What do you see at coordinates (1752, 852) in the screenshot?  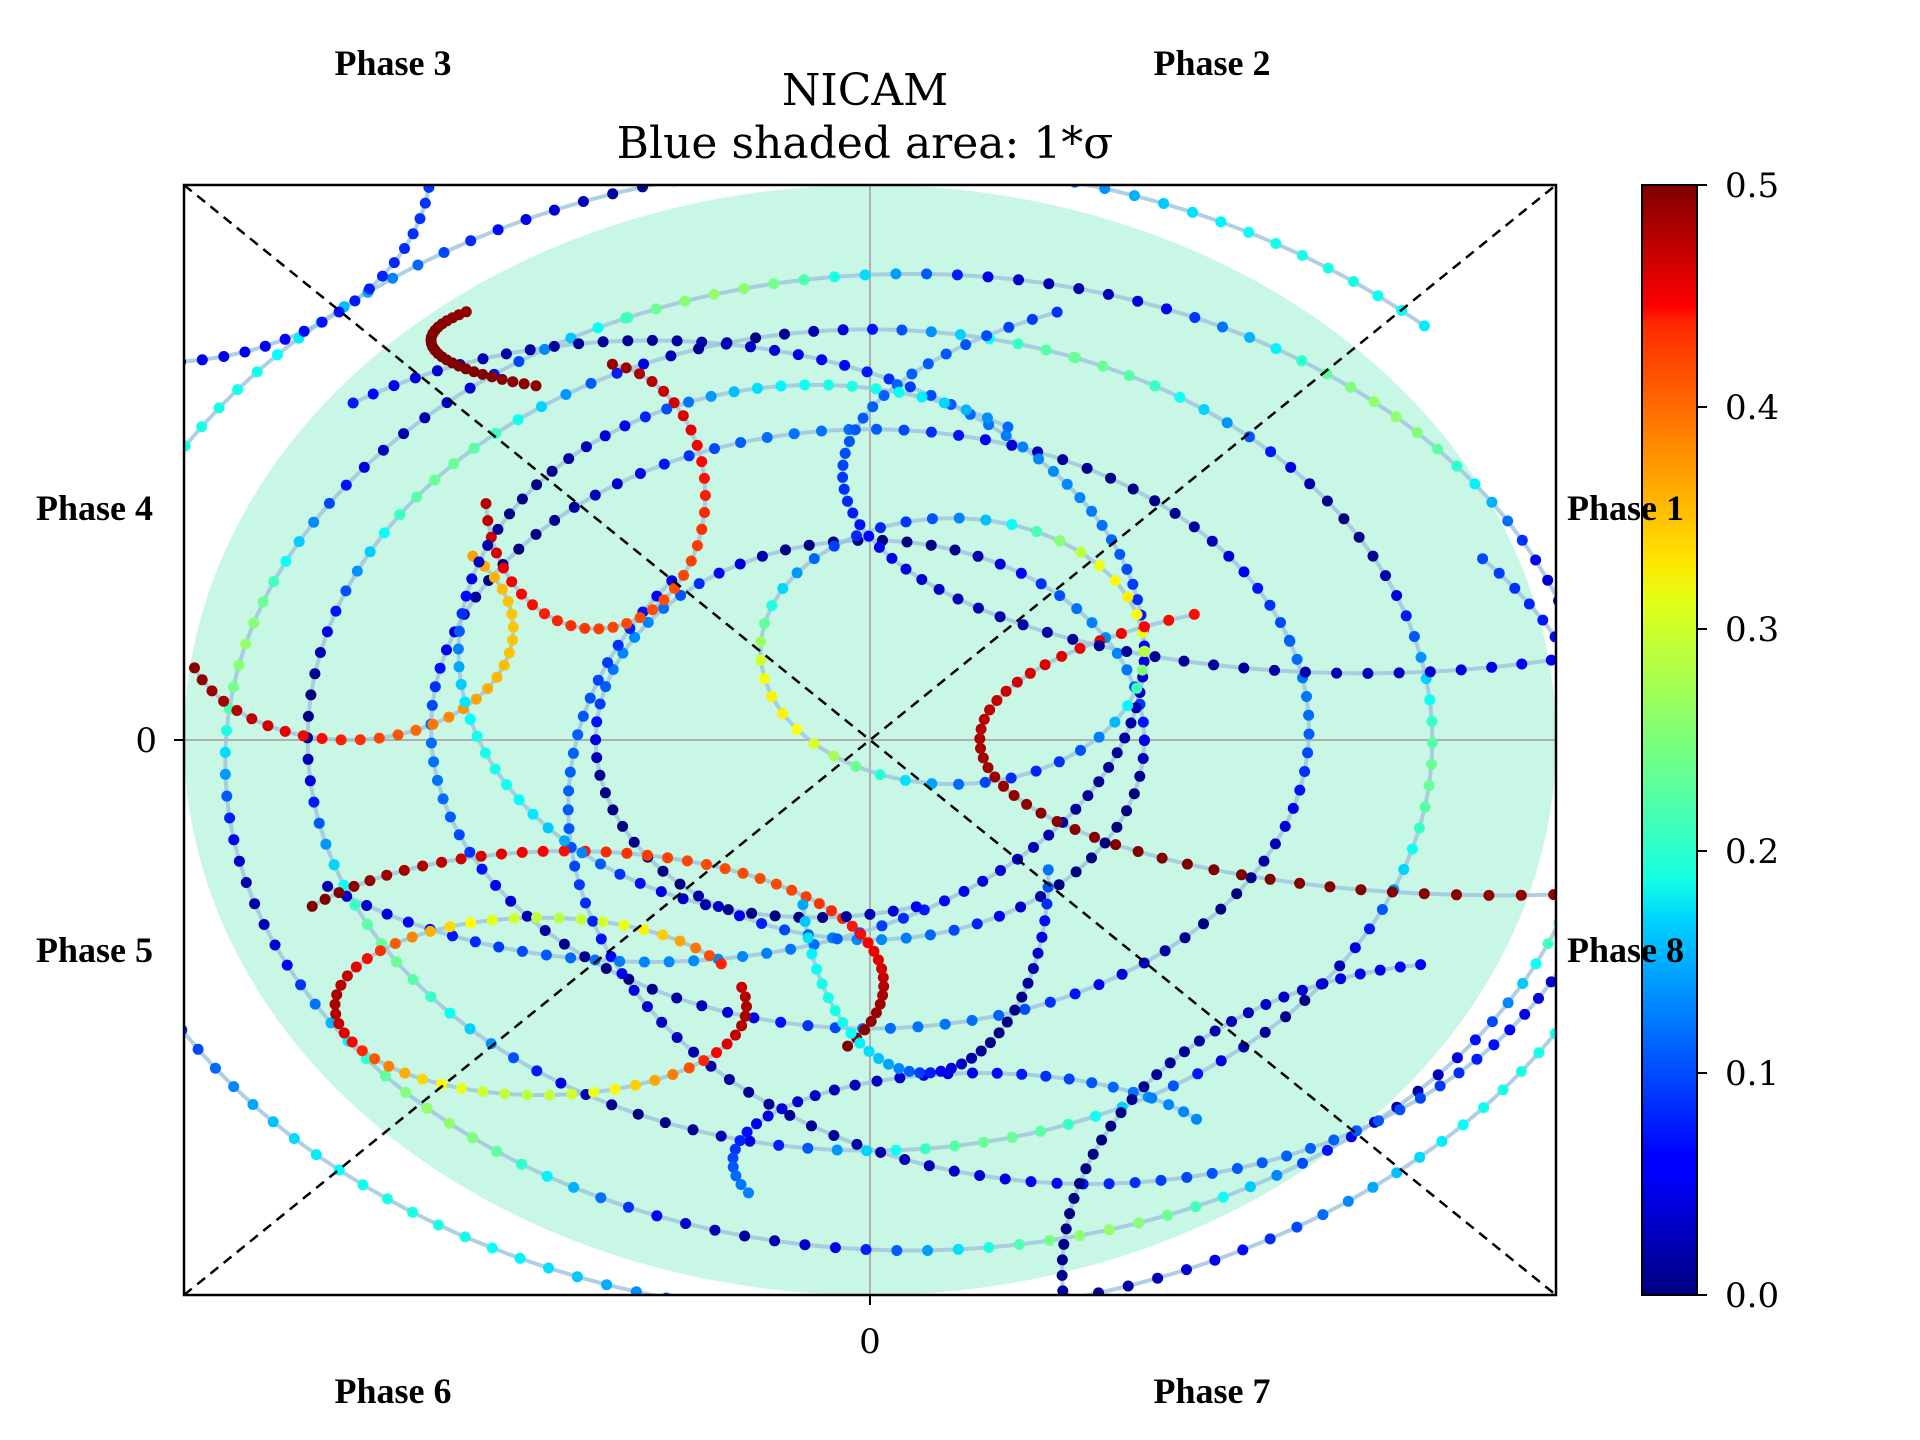 I see `colorbar-tick-label: 0.2` at bounding box center [1752, 852].